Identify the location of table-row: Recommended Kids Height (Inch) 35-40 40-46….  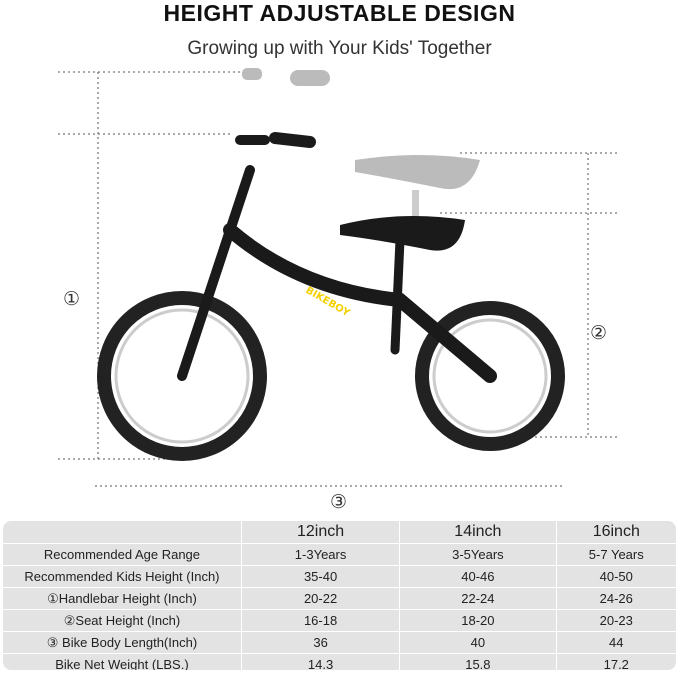
(339, 577).